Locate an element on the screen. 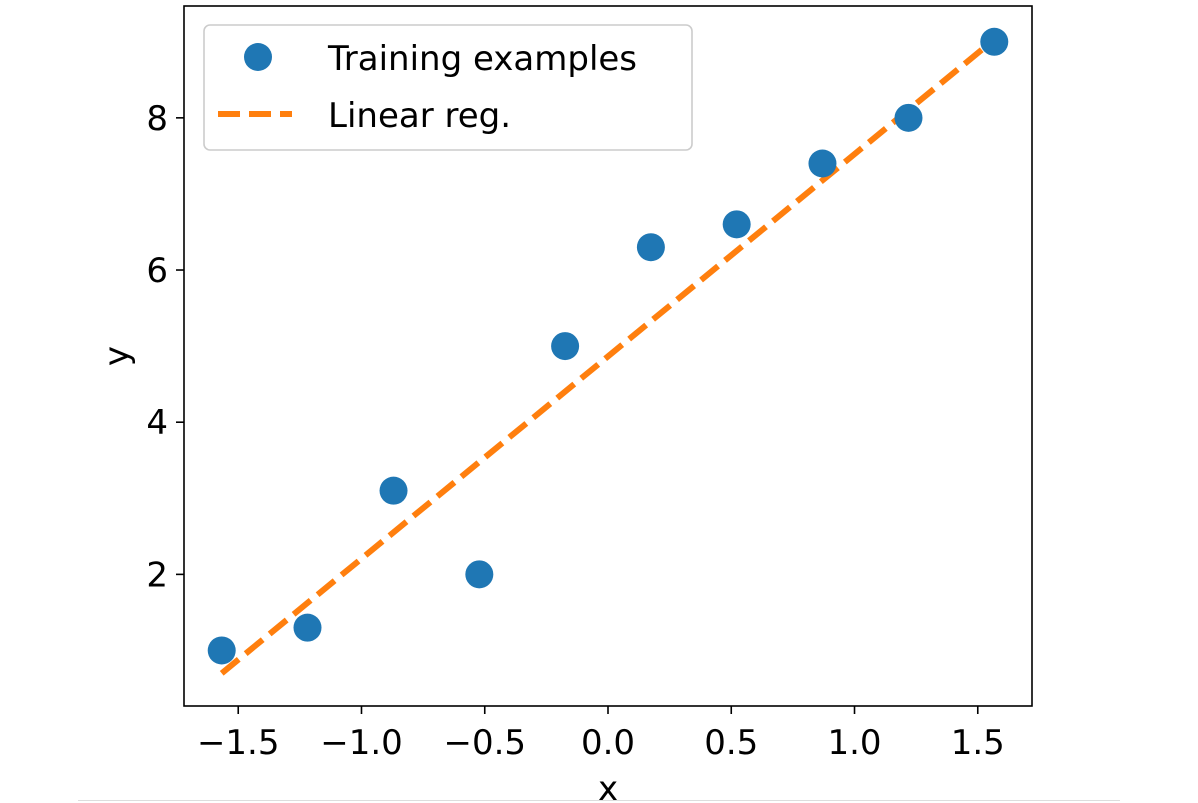  legend-label-linear-reg: Linear reg. is located at coordinates (419, 116).